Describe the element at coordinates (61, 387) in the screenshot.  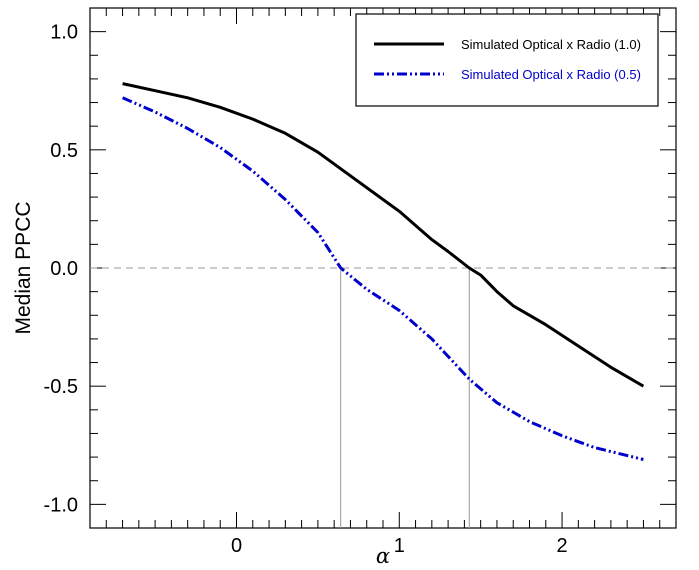
I see `y-tick-label: -0.5` at that location.